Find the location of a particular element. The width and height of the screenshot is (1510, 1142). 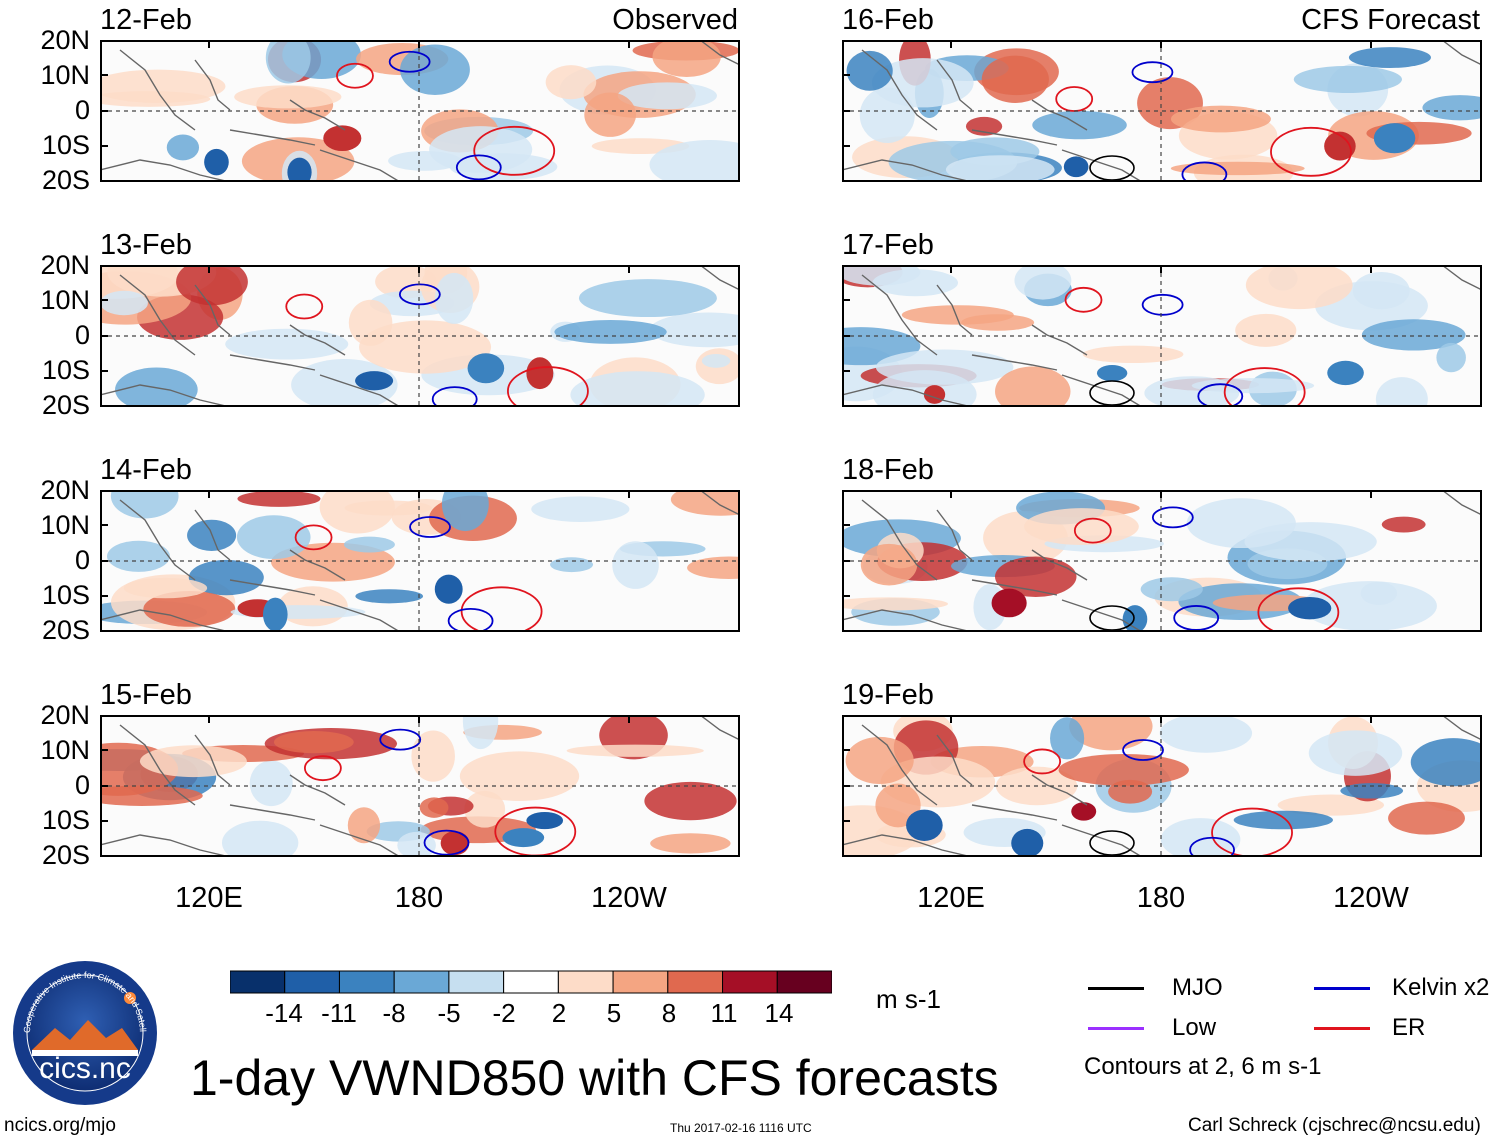

y-tick-label: 20N is located at coordinates (65, 715).